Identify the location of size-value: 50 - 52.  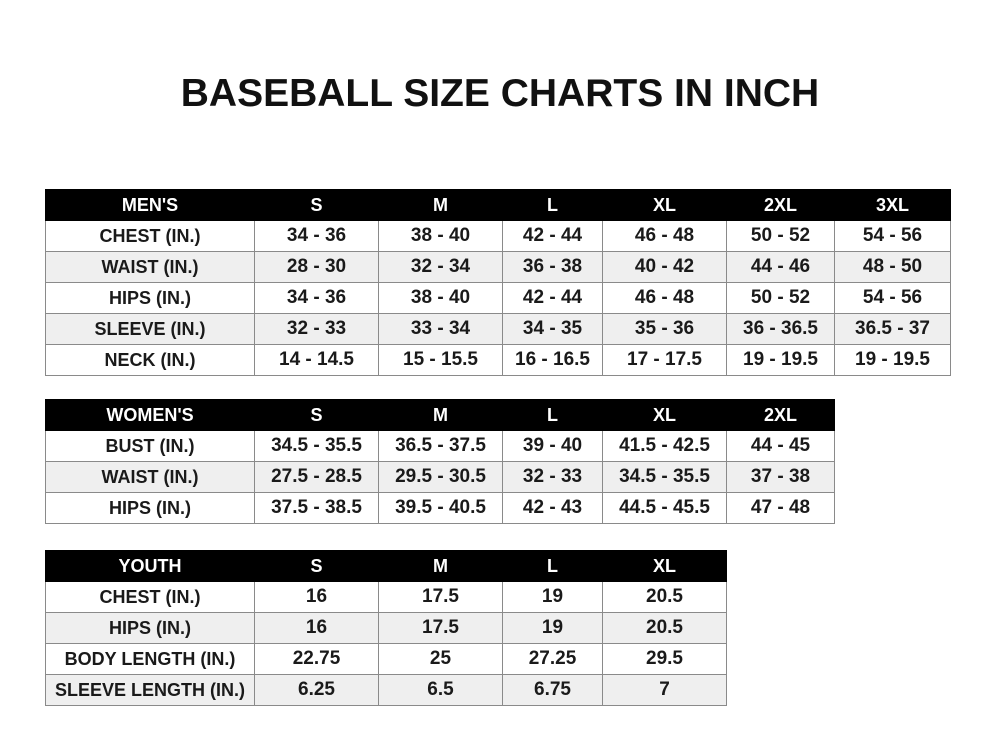
(780, 236).